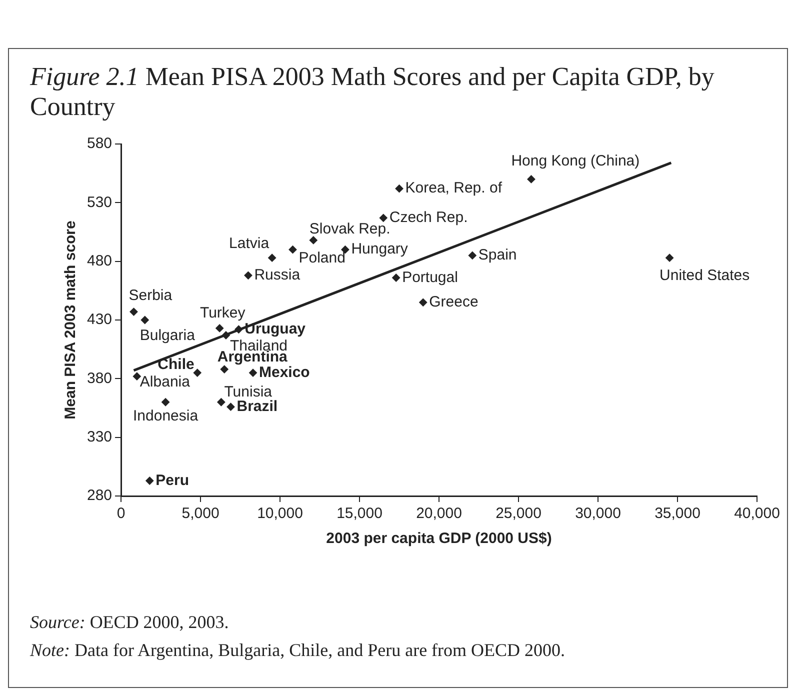  What do you see at coordinates (453, 302) in the screenshot?
I see `annotation: Greece` at bounding box center [453, 302].